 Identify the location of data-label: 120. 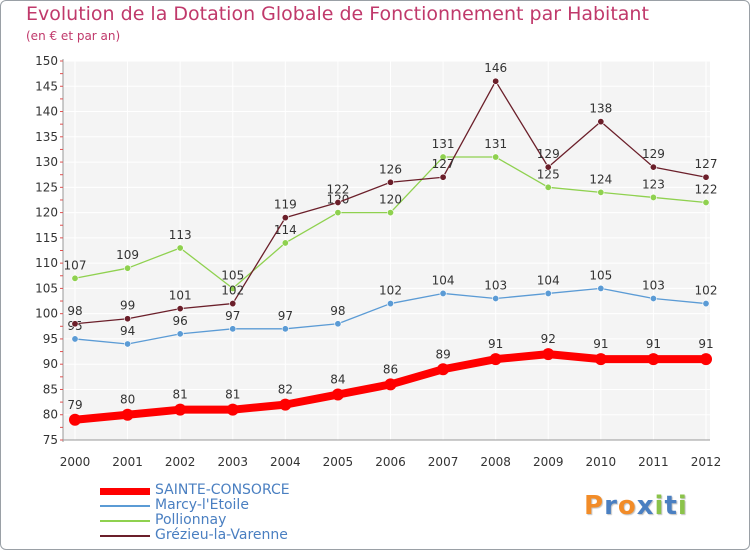
(390, 200).